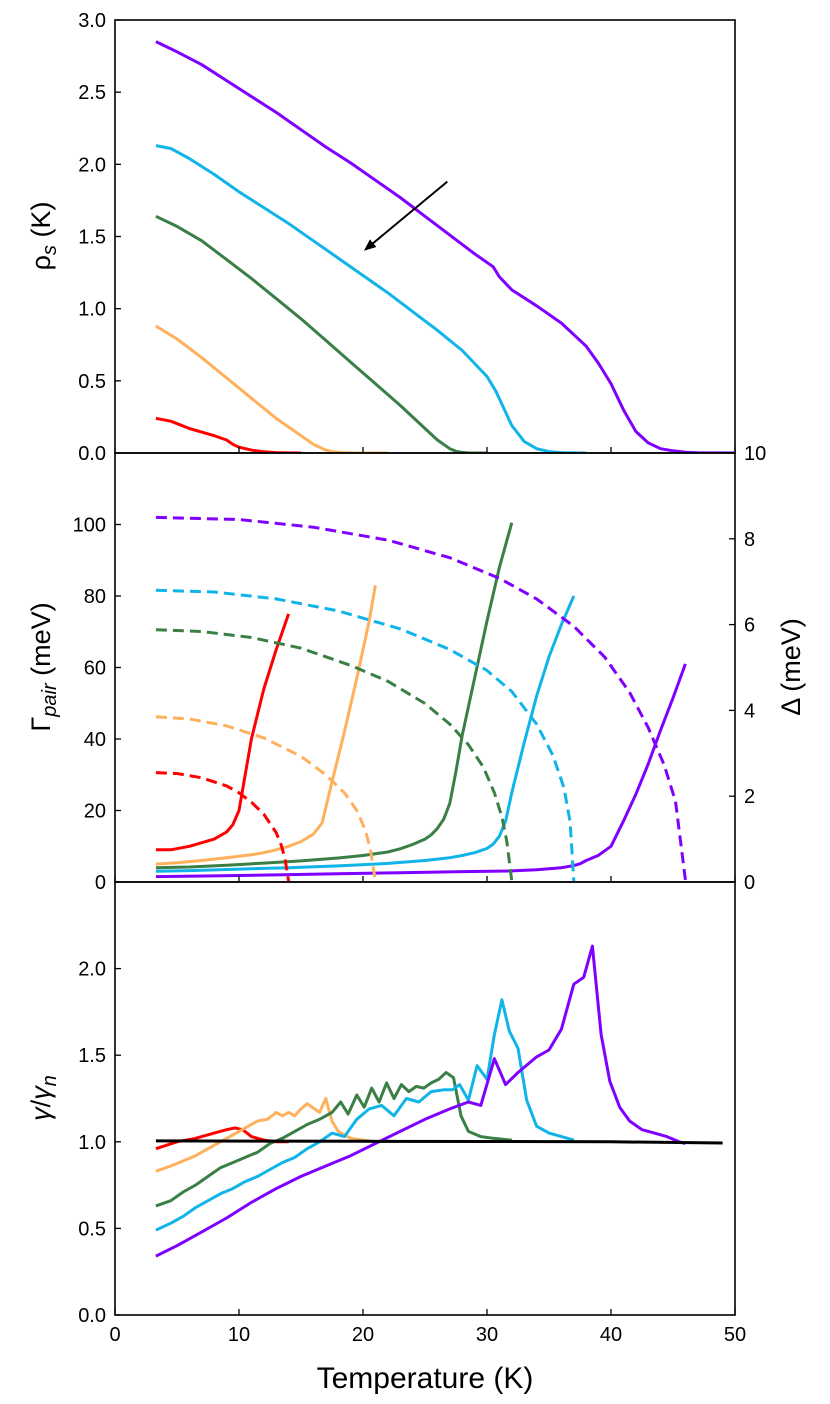 The width and height of the screenshot is (830, 1404). Describe the element at coordinates (95, 597) in the screenshot. I see `mid-ytick-label: 80` at that location.